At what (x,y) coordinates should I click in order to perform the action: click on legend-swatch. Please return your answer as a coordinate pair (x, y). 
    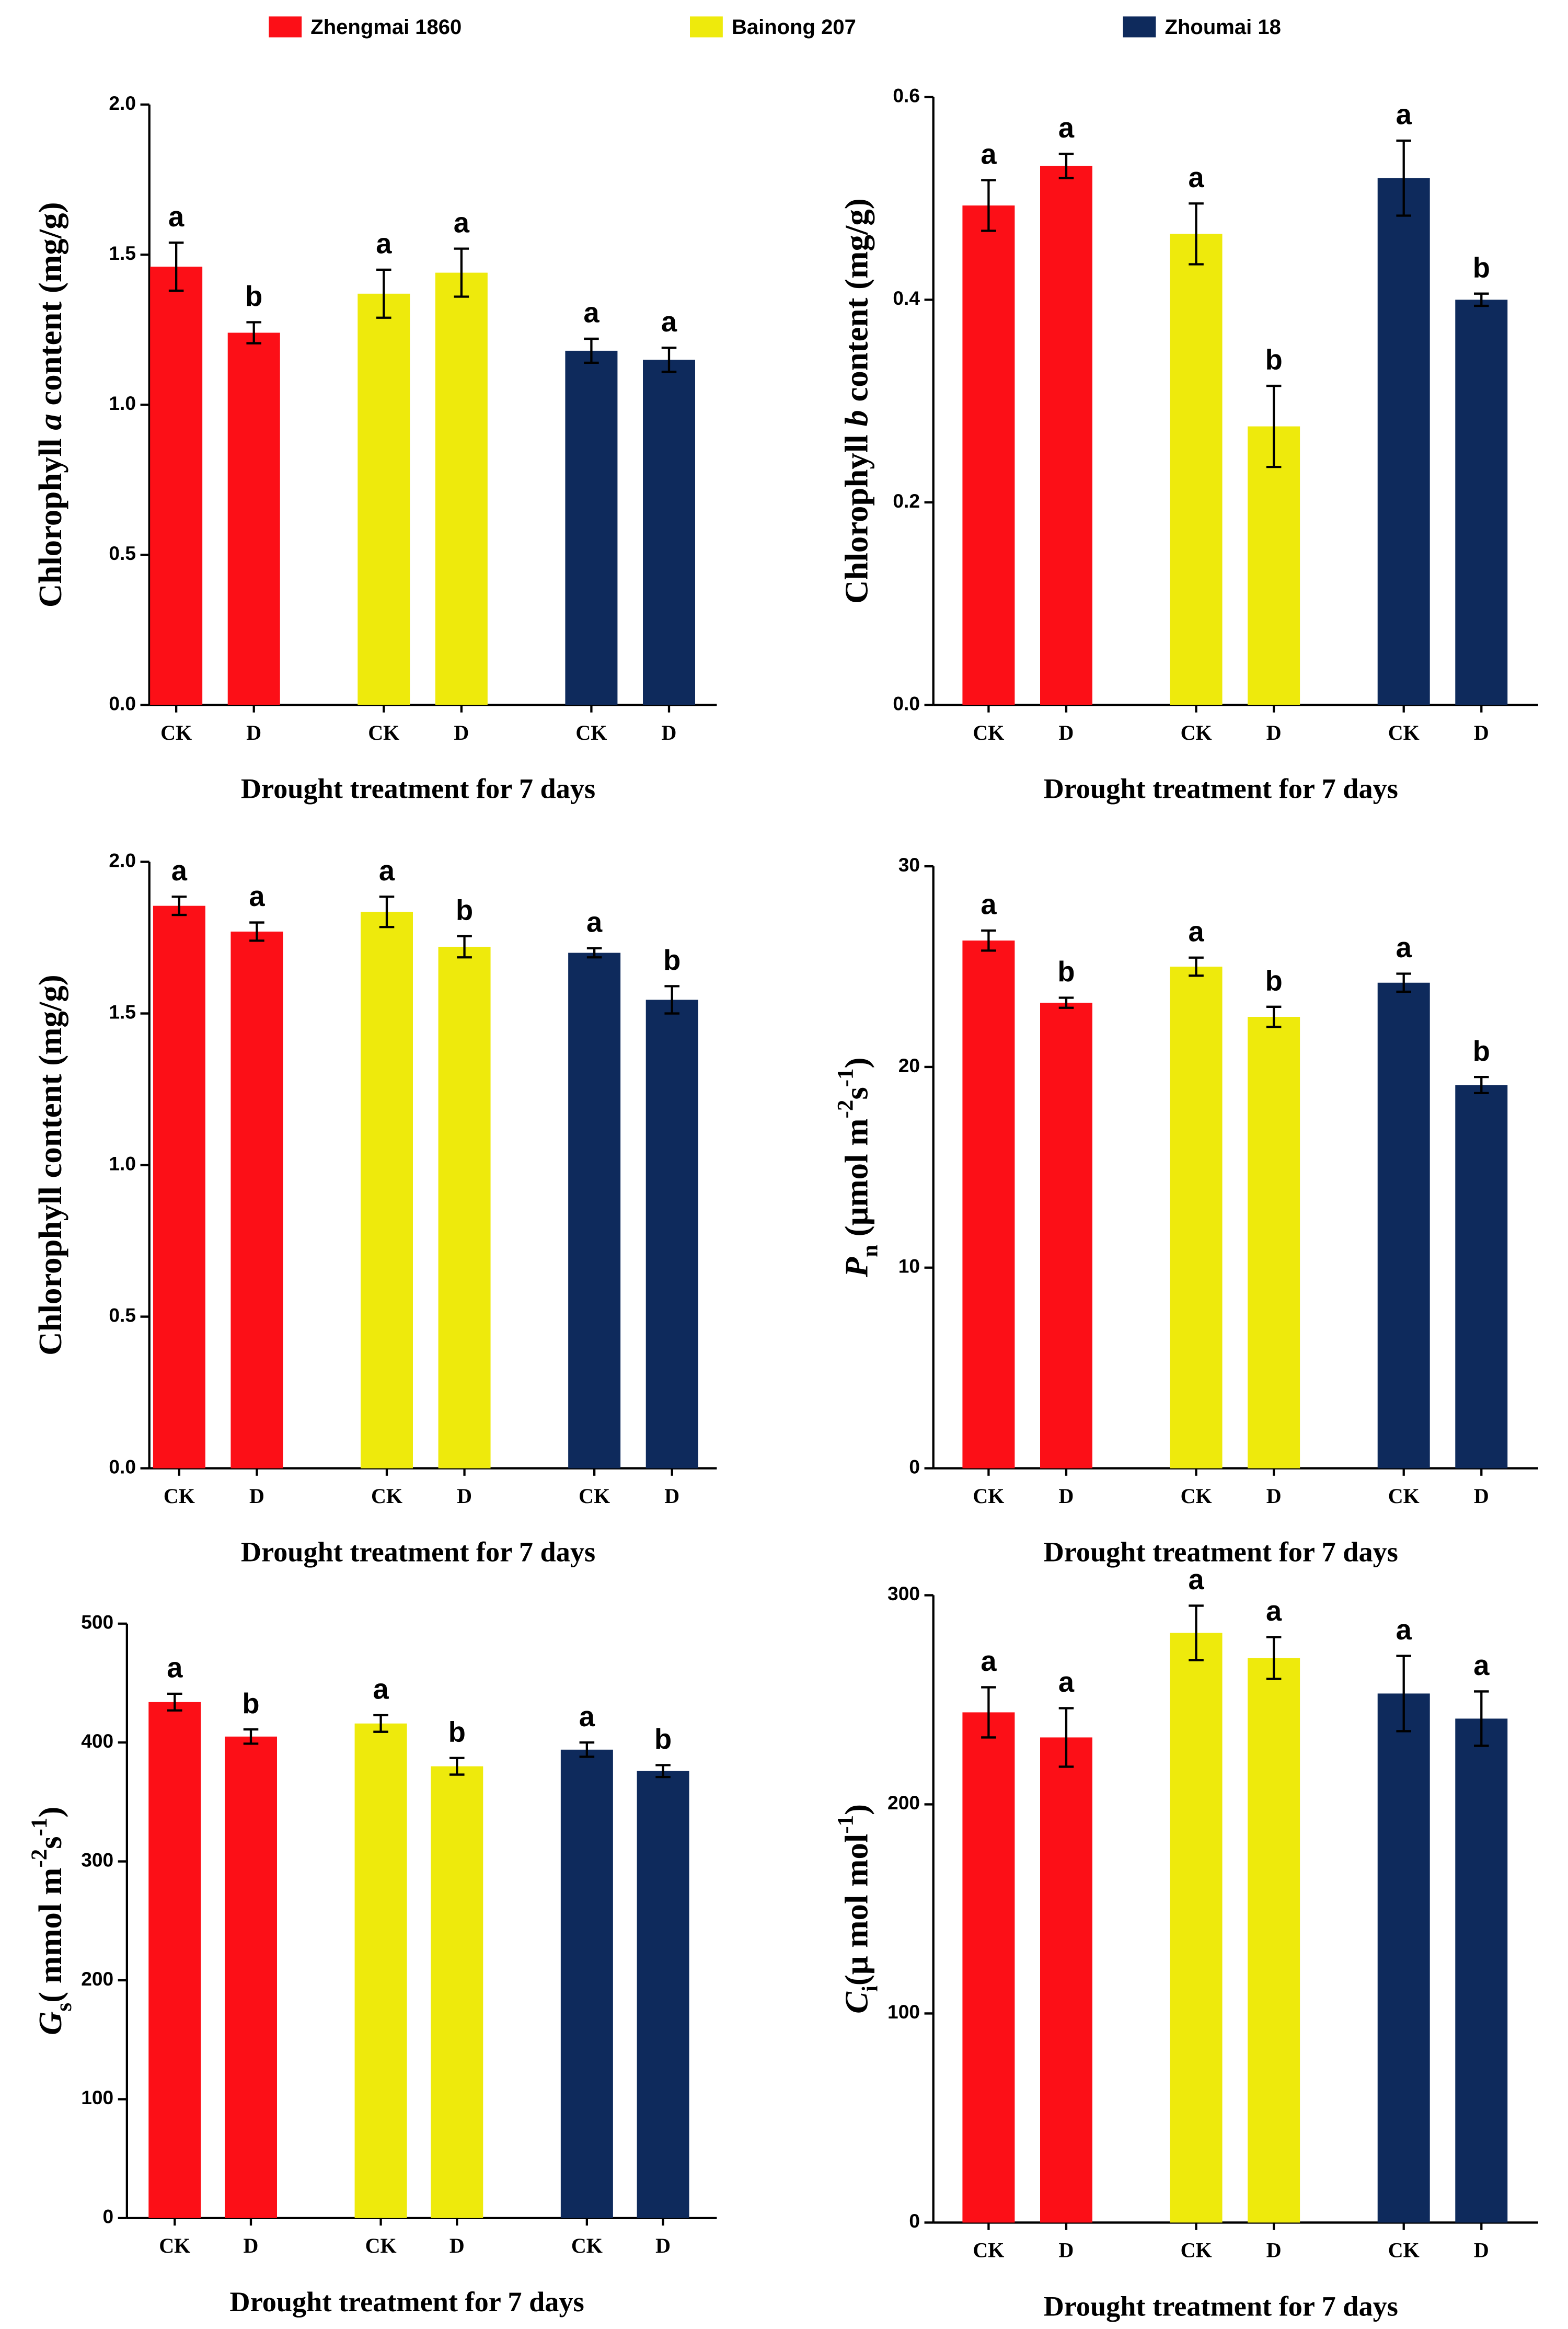
    Looking at the image, I should click on (706, 27).